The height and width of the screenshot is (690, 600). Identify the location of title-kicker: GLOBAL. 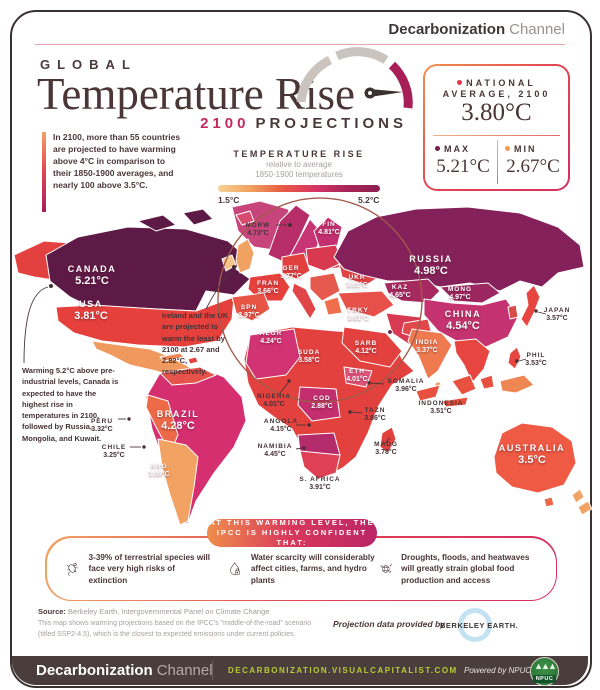
(88, 64).